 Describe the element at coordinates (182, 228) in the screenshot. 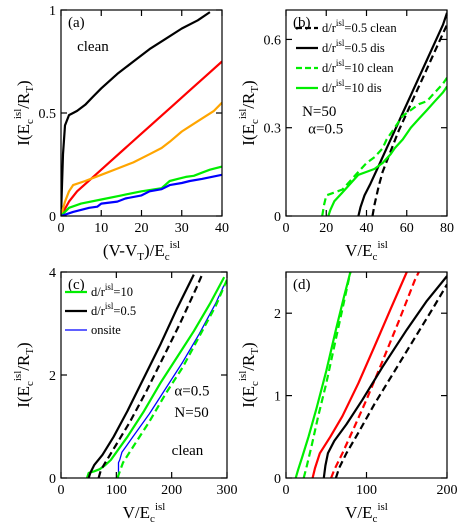

I see `x-tick-label: 30` at that location.